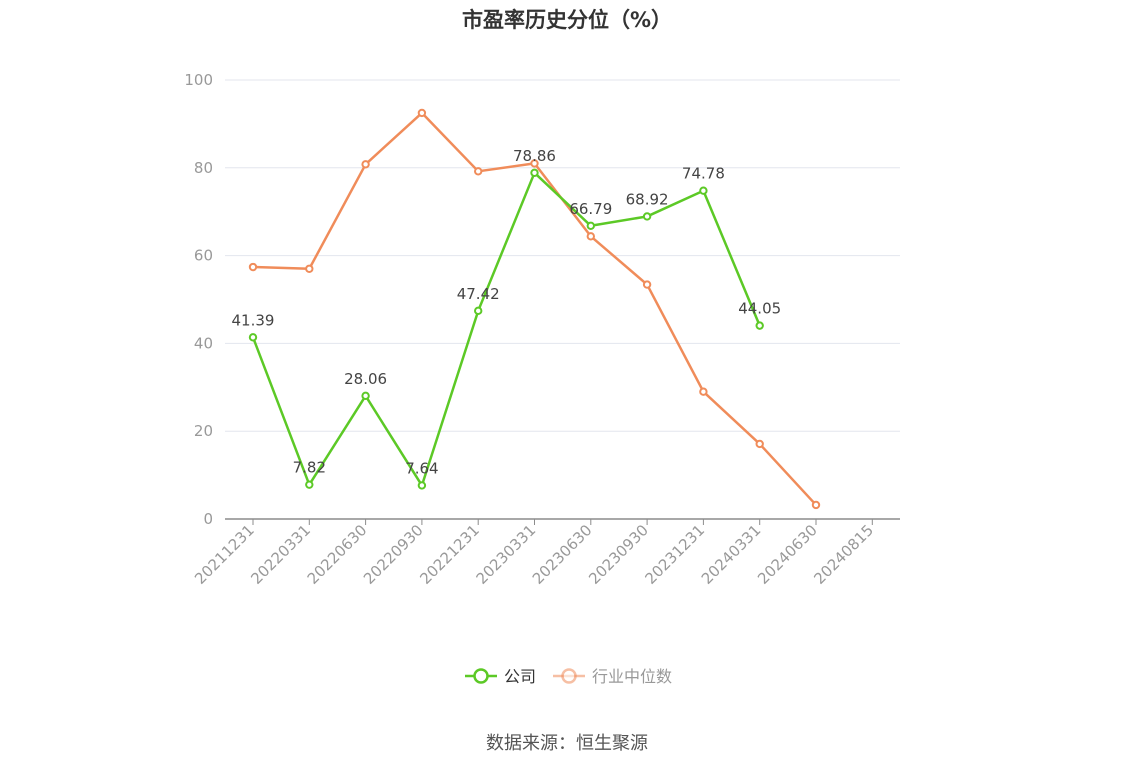  I want to click on data-label: 78.86, so click(534, 156).